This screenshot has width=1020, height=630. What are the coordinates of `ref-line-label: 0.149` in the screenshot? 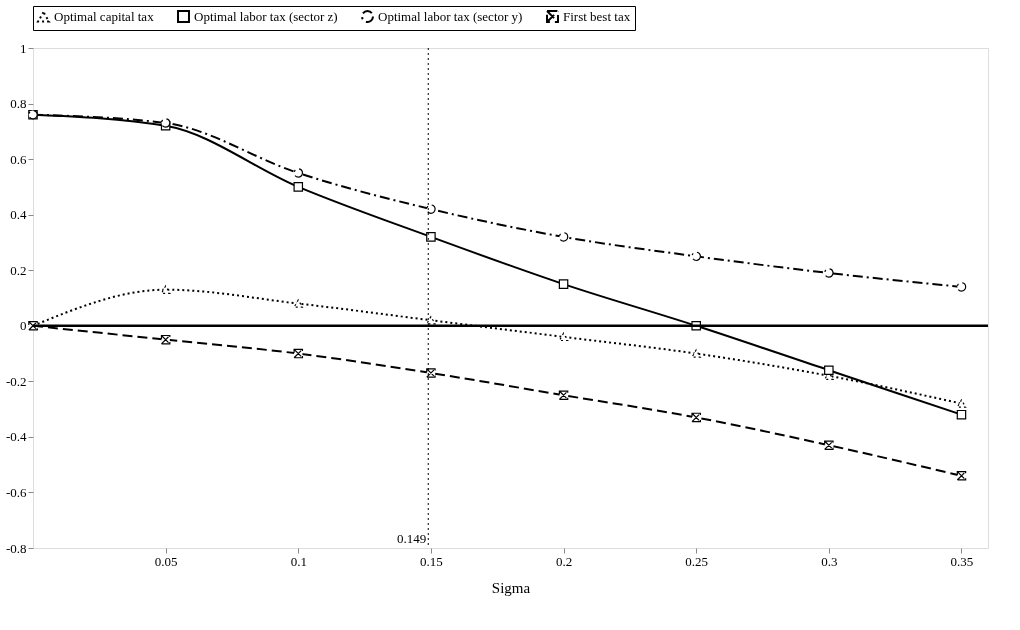 It's located at (412, 538).